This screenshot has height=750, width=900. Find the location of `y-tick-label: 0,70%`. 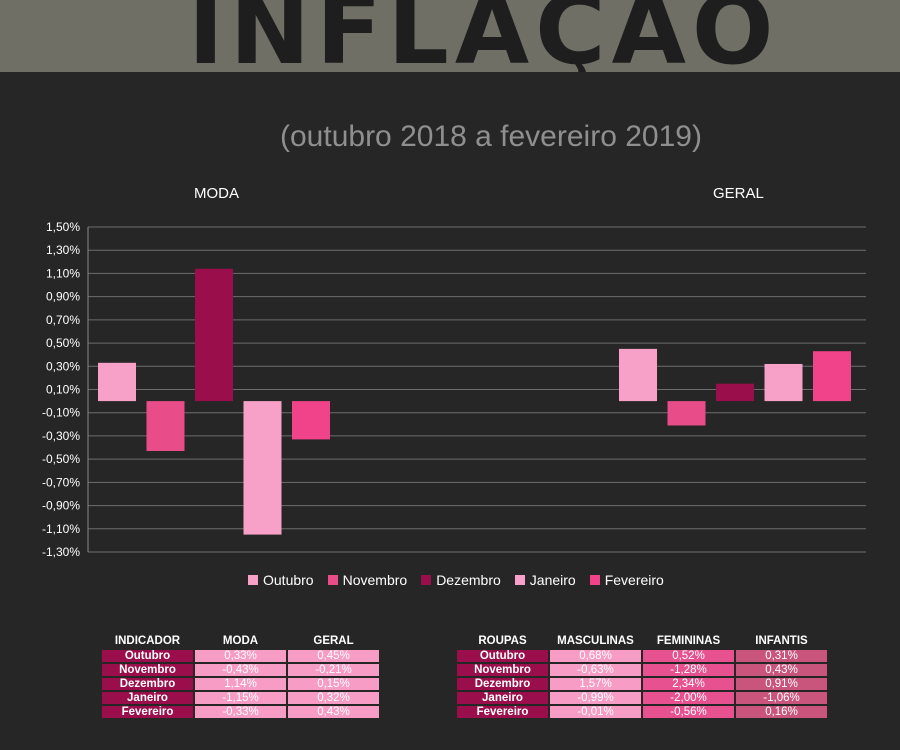

y-tick-label: 0,70% is located at coordinates (63, 320).